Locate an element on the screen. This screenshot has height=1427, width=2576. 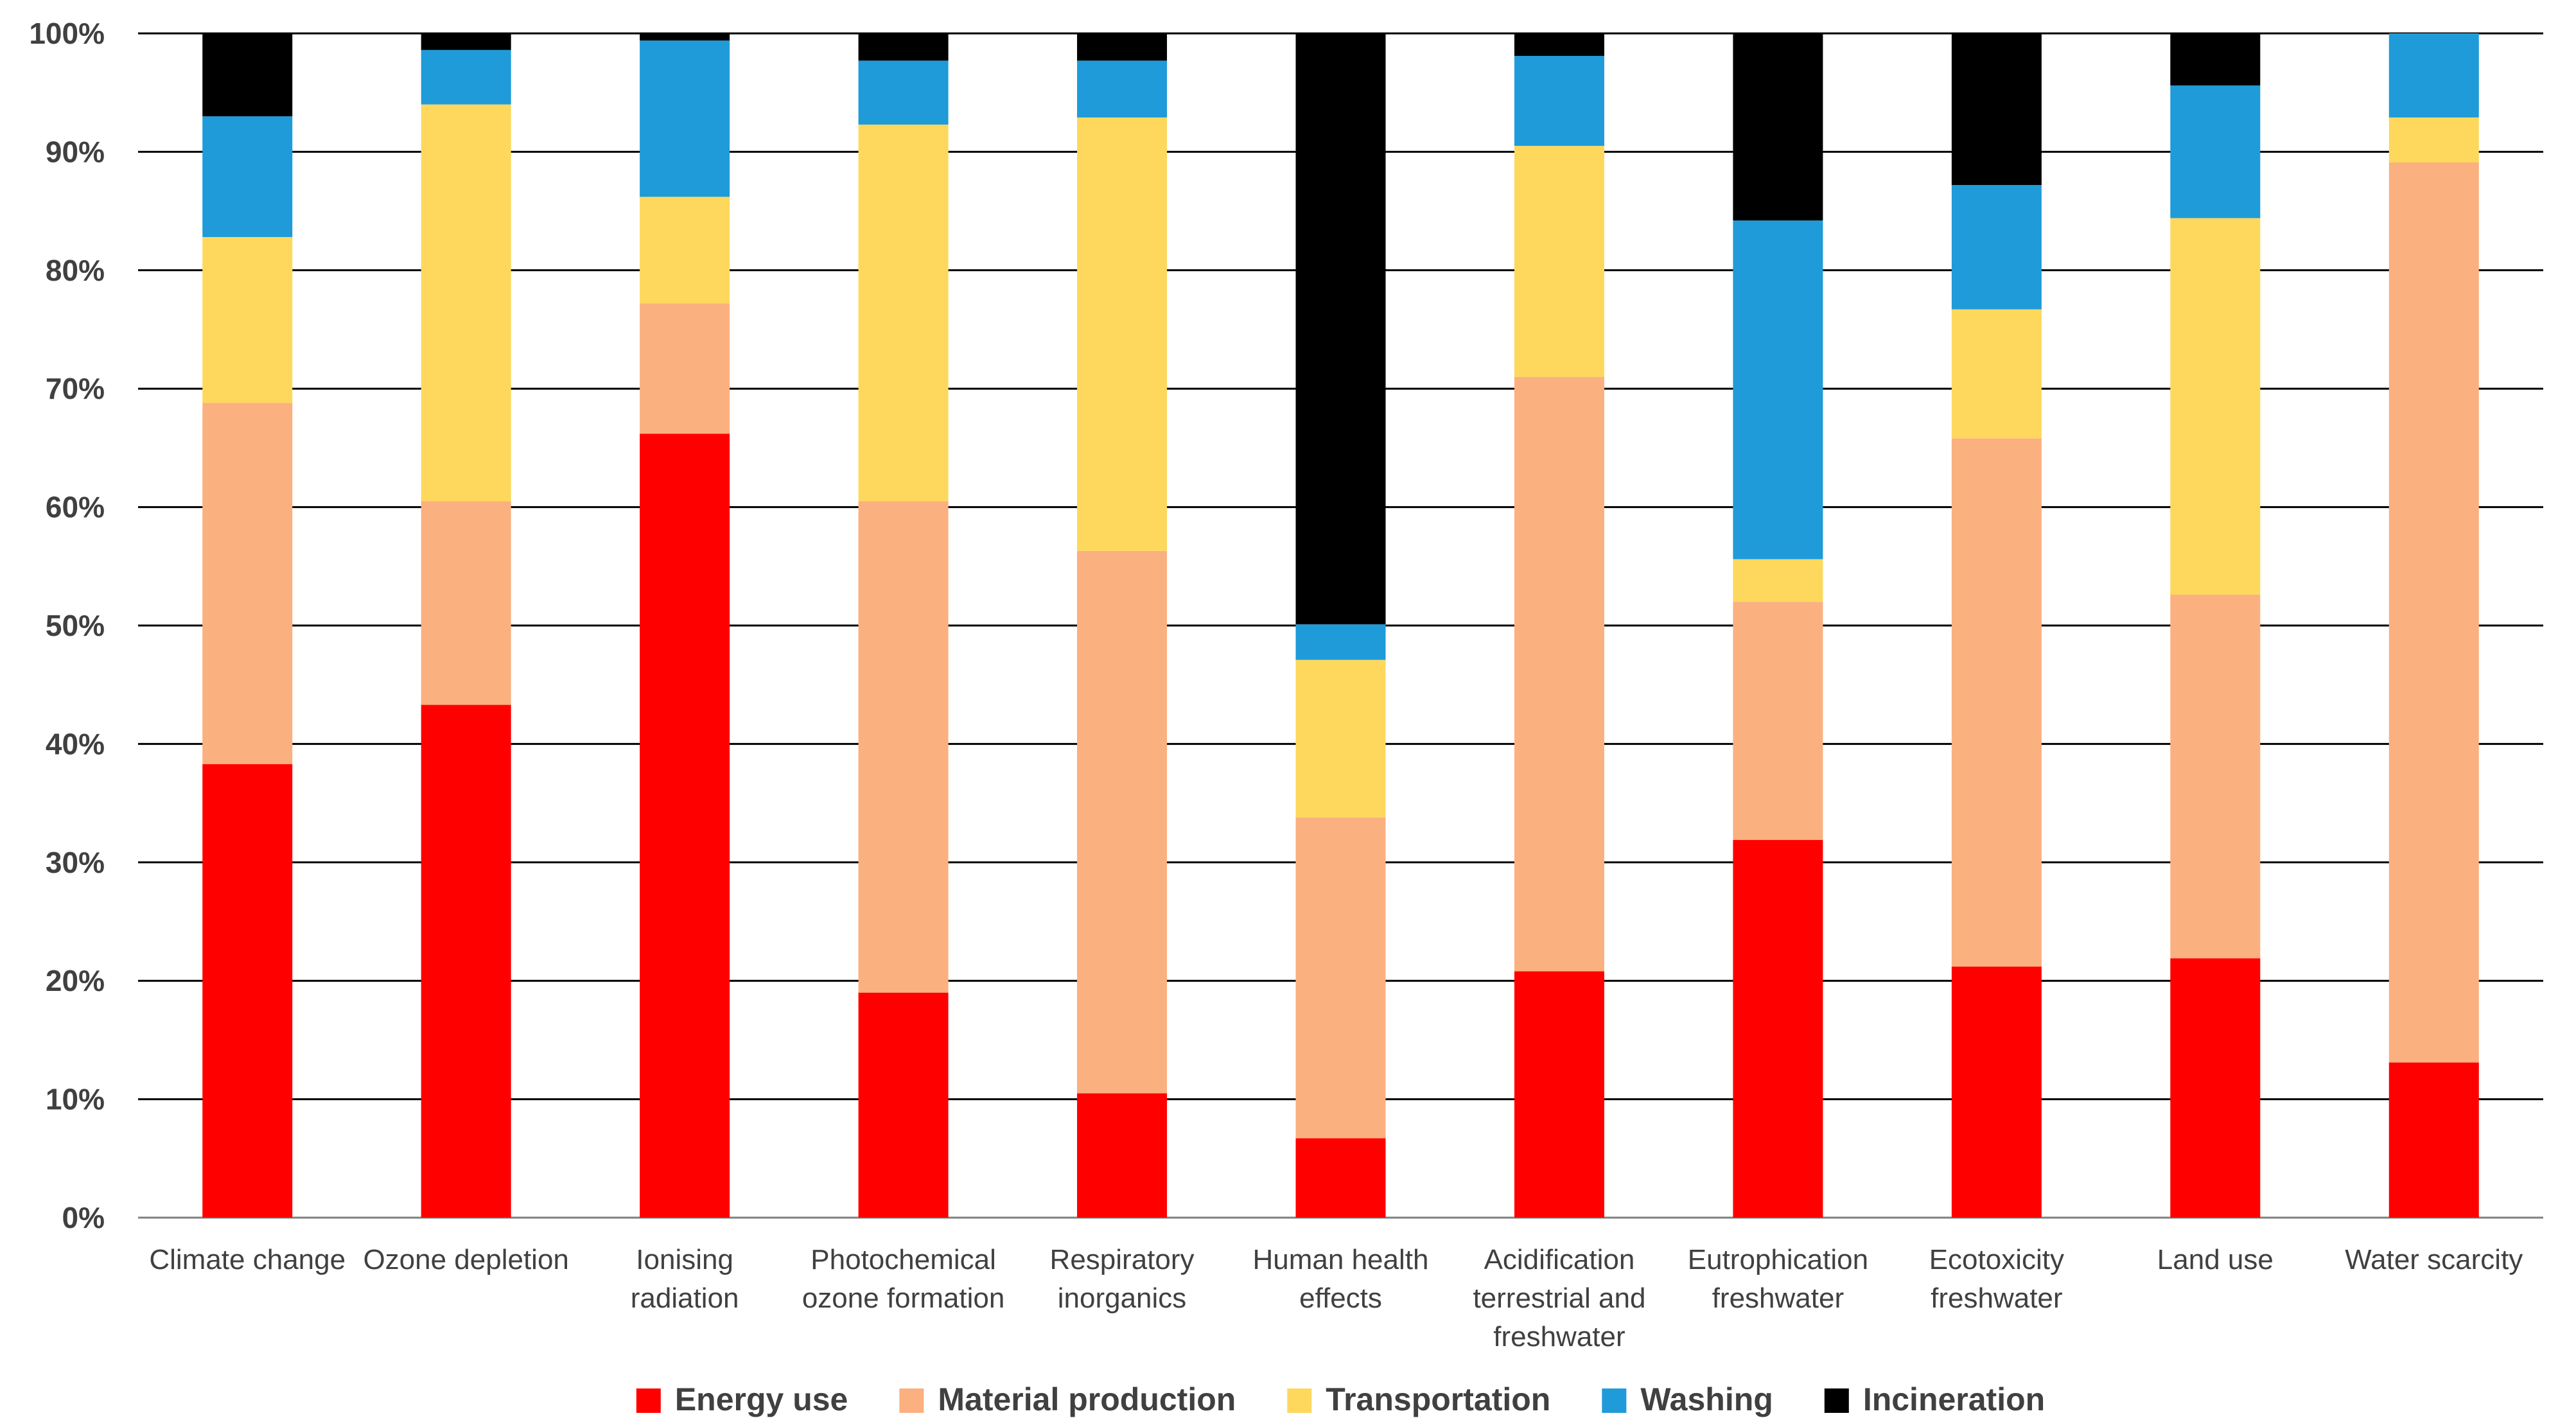
y-tick-label: 90% is located at coordinates (75, 151).